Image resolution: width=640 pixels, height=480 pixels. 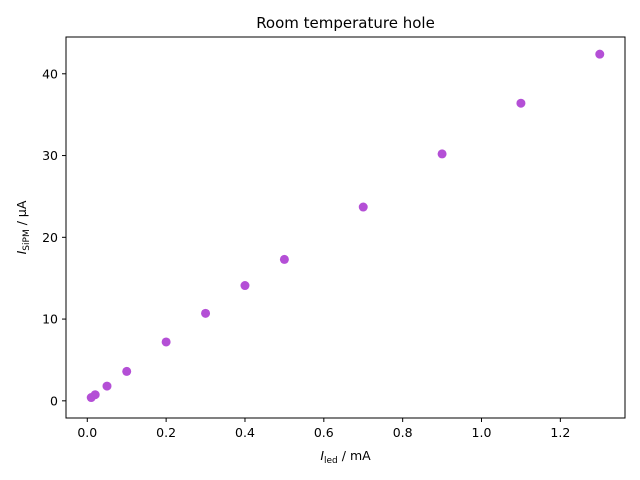 What do you see at coordinates (345, 23) in the screenshot?
I see `chart-title: Room temperature hole` at bounding box center [345, 23].